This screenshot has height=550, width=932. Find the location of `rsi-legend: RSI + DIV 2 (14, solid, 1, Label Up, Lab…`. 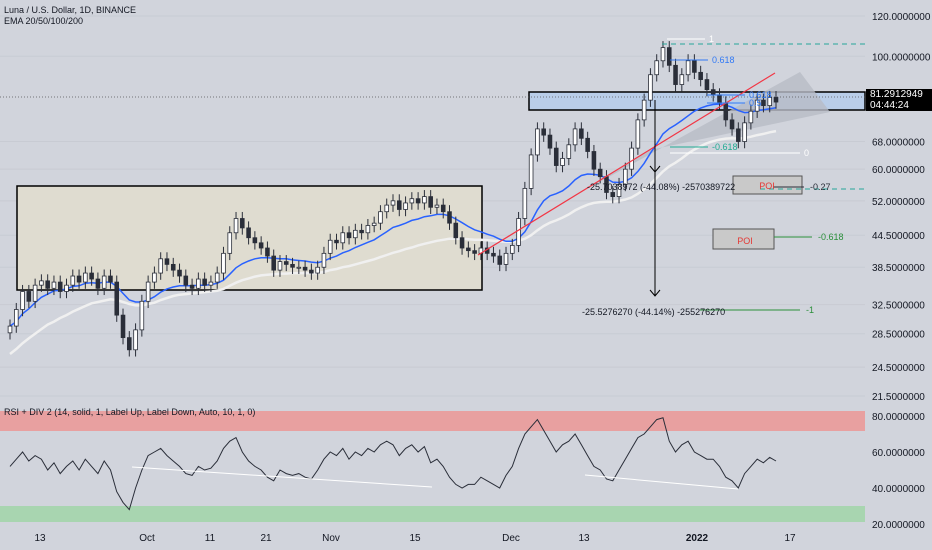

rsi-legend: RSI + DIV 2 (14, solid, 1, Label Up, Lab… is located at coordinates (129, 412).